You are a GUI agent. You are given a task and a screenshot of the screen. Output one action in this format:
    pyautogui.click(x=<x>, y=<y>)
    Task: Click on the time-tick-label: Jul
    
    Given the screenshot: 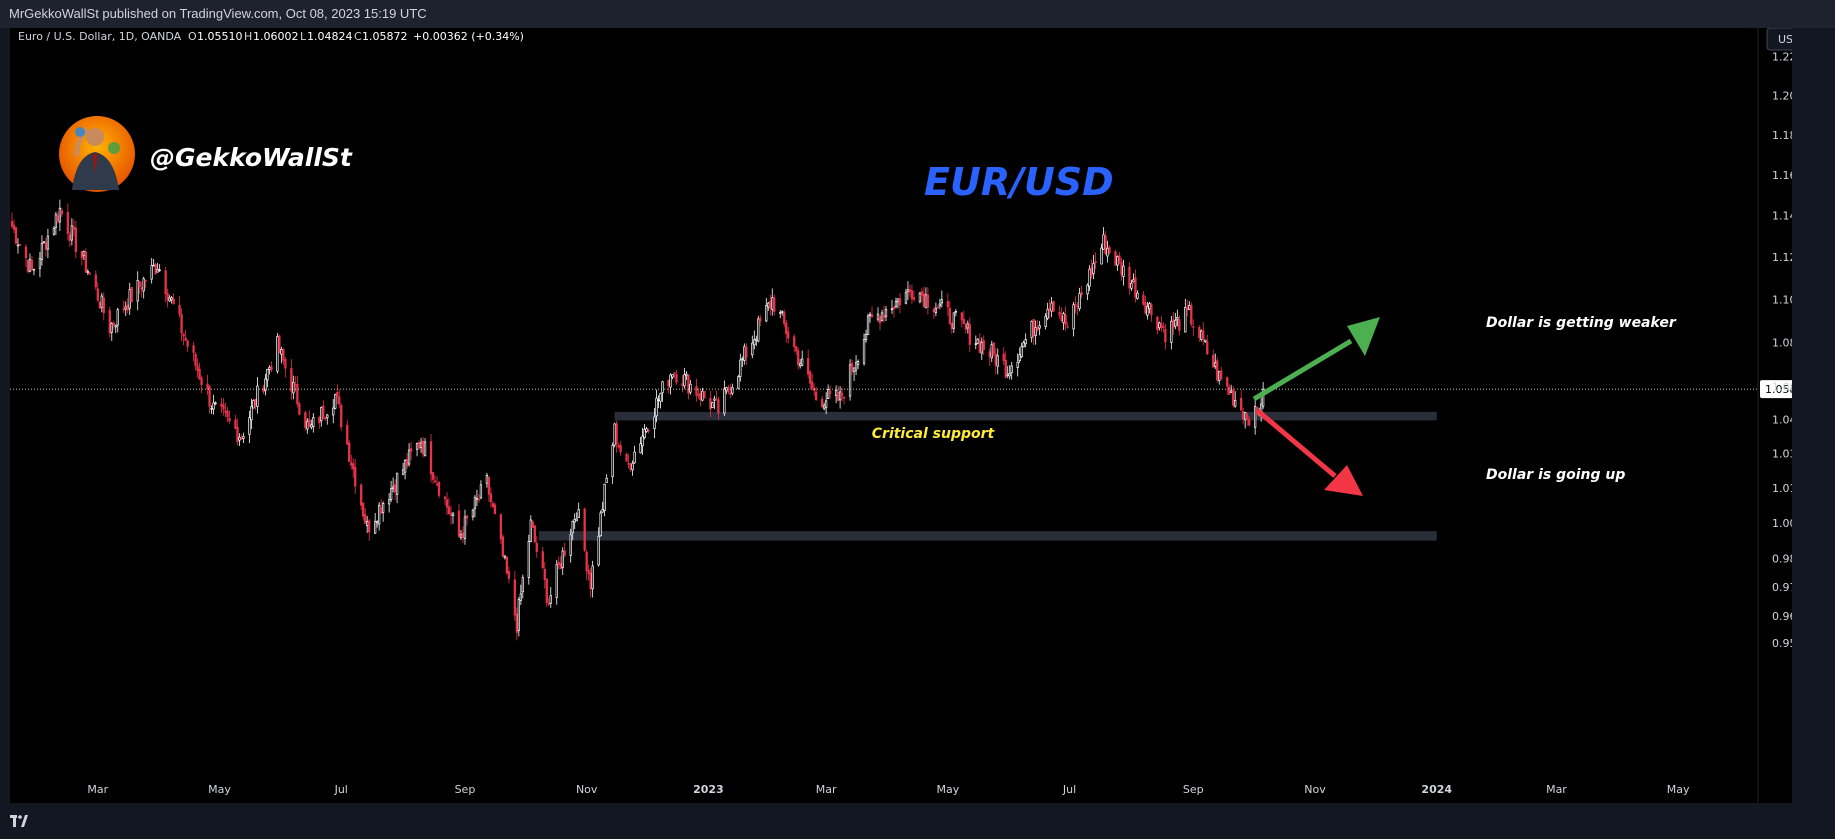 What is the action you would take?
    pyautogui.click(x=341, y=789)
    